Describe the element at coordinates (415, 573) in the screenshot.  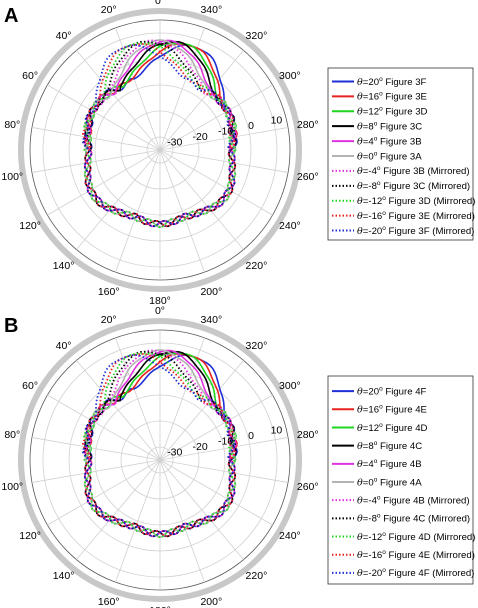
I see `legend-entry: θ=-20o Figure 4F (Mirrored)` at that location.